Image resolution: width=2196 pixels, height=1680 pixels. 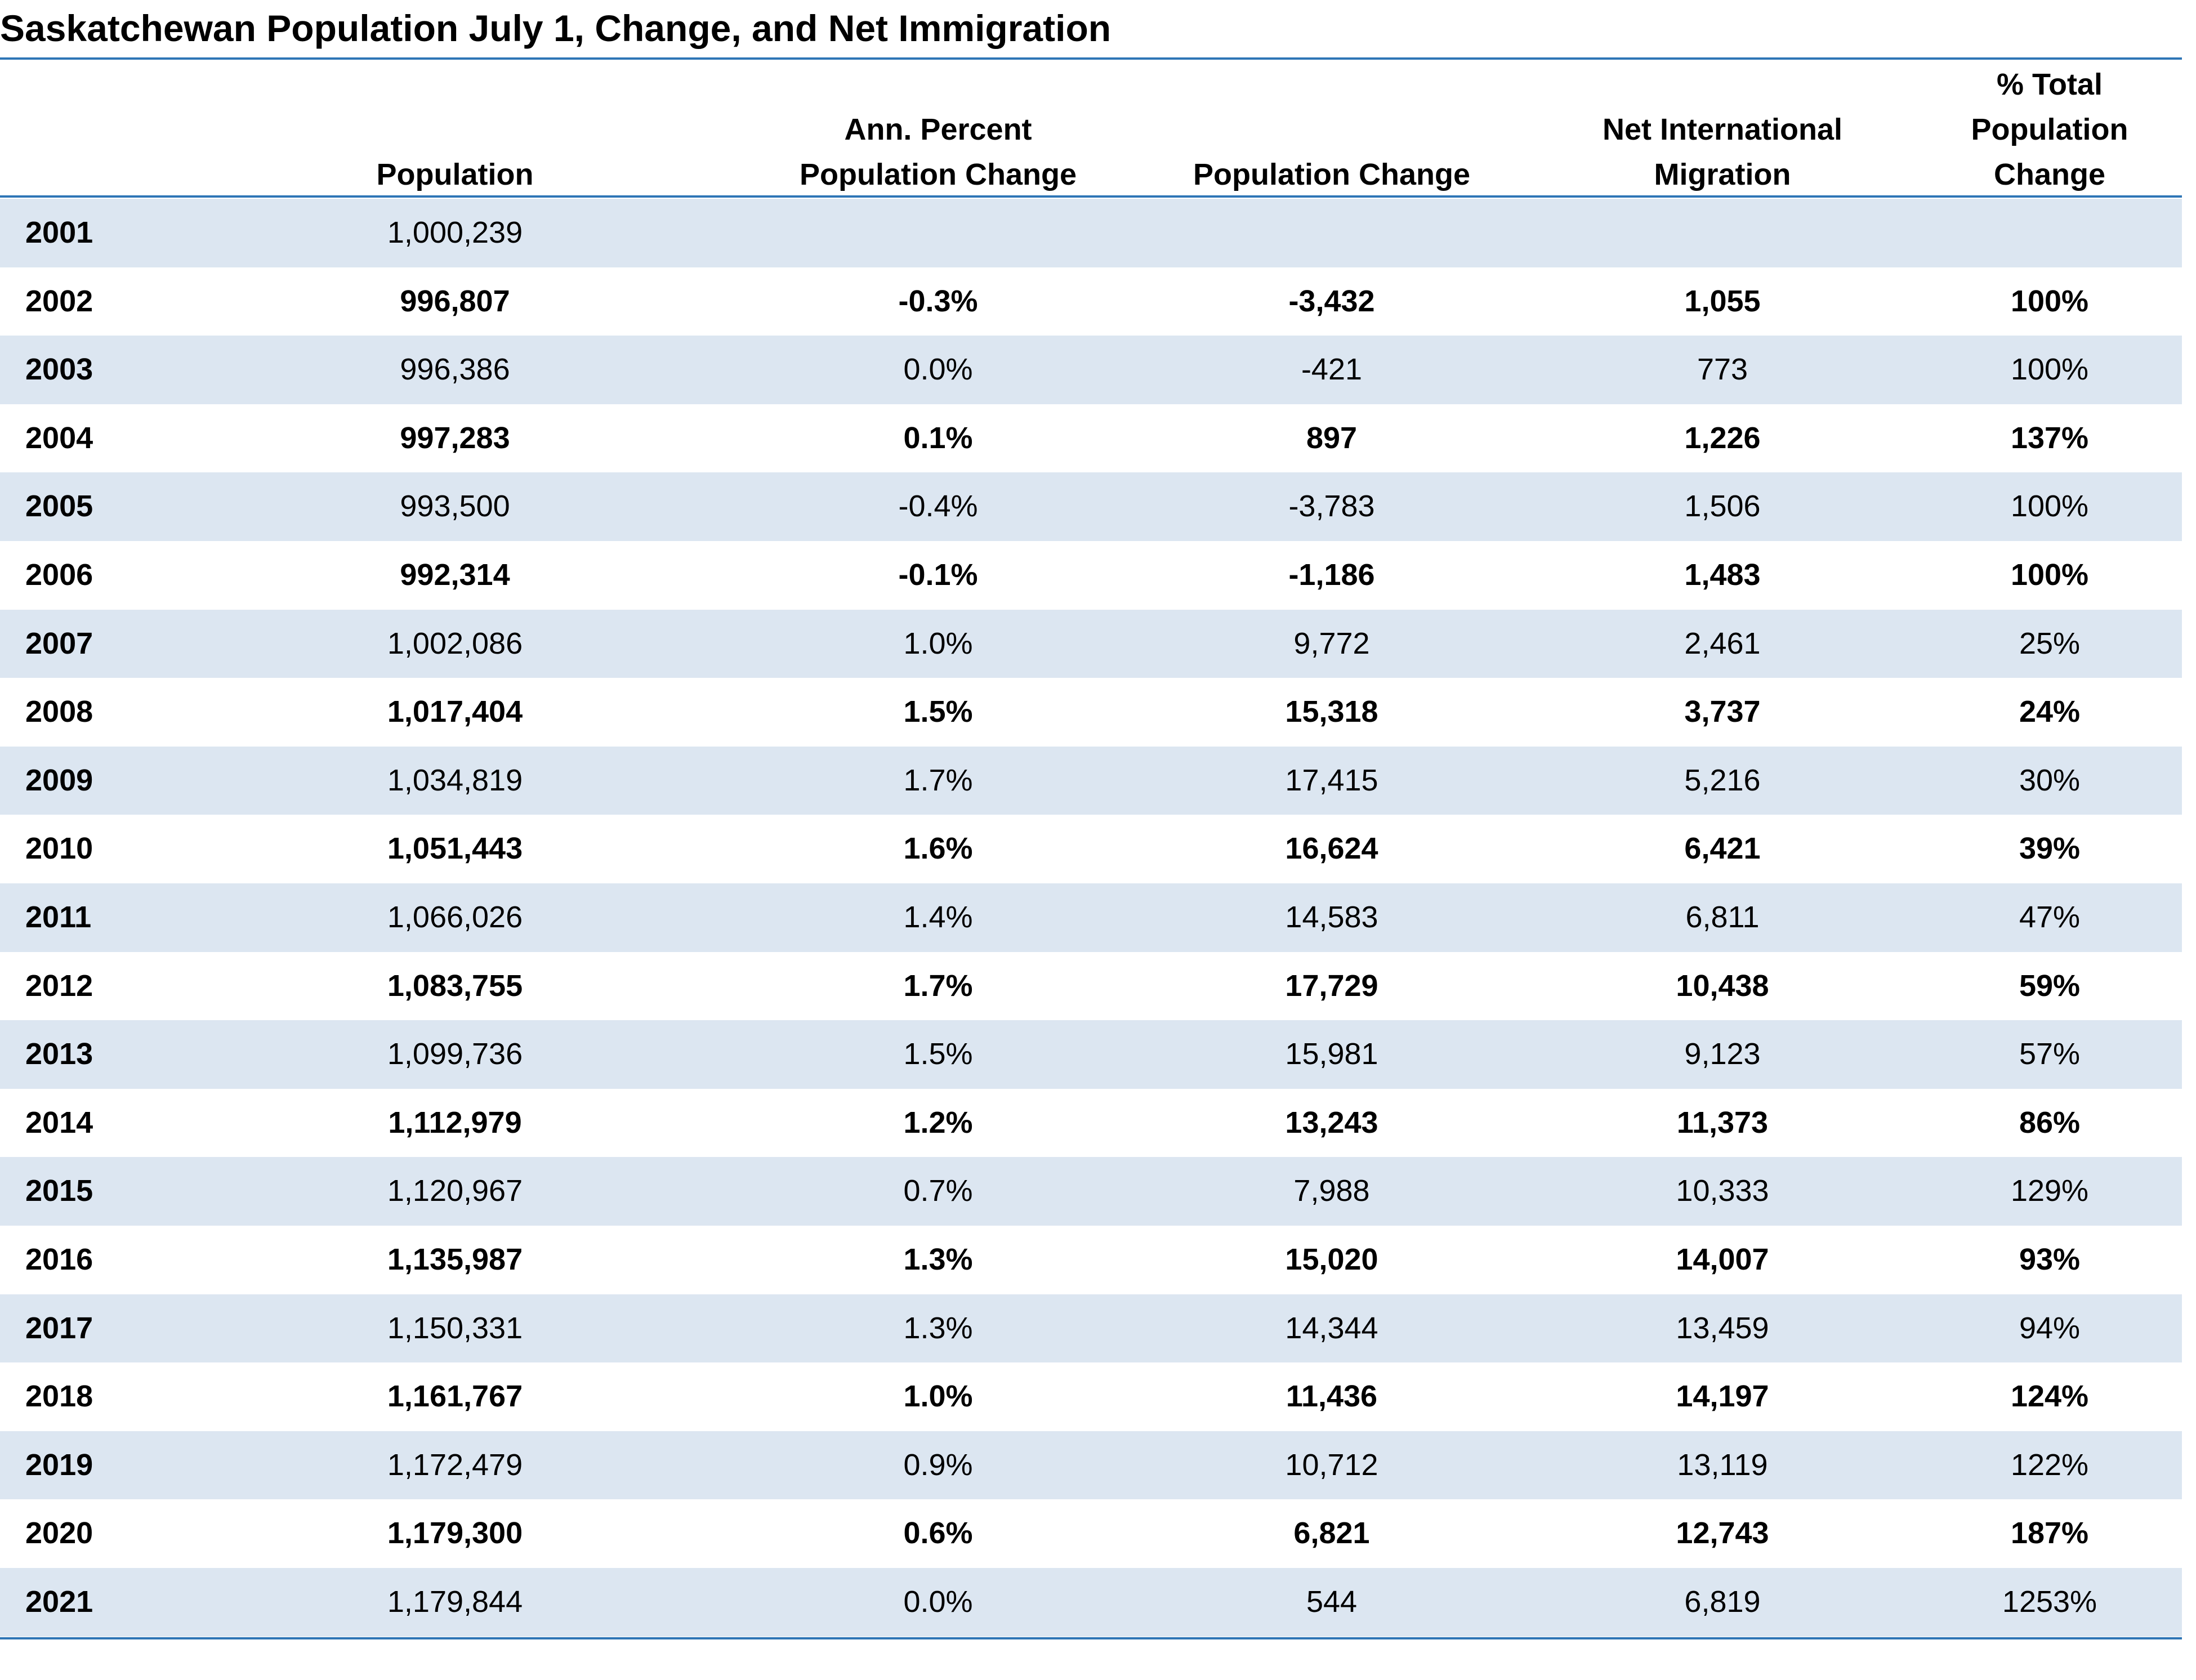 I want to click on table-cell: 1,017,404, so click(x=455, y=712).